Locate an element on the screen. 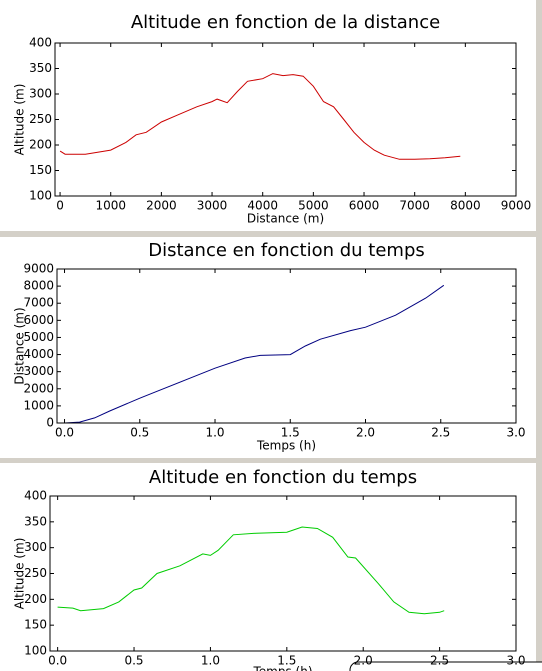 The image size is (542, 671). x-tick-label: 5000 is located at coordinates (313, 206).